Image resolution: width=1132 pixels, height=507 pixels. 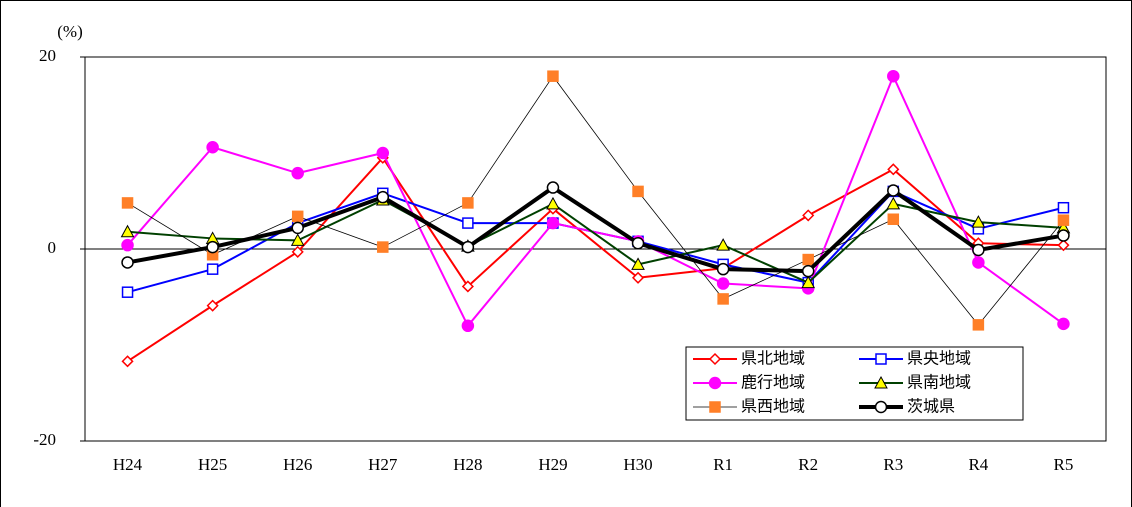 What do you see at coordinates (939, 383) in the screenshot?
I see `legend-label: 県南地域` at bounding box center [939, 383].